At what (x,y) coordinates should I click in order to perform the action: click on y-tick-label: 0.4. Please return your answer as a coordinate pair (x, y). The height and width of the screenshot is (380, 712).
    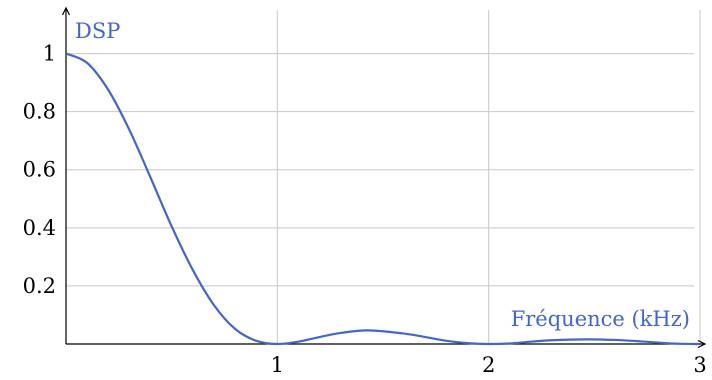
    Looking at the image, I should click on (39, 228).